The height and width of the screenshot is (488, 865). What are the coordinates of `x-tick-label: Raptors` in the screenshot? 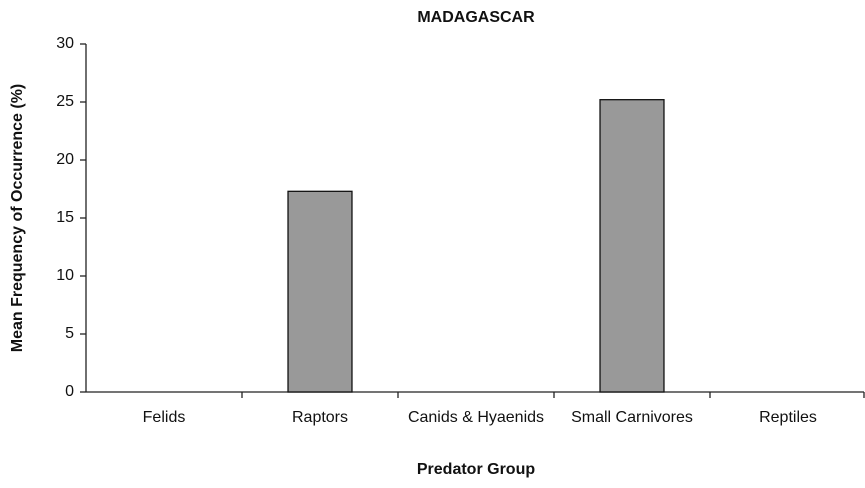 It's located at (320, 417).